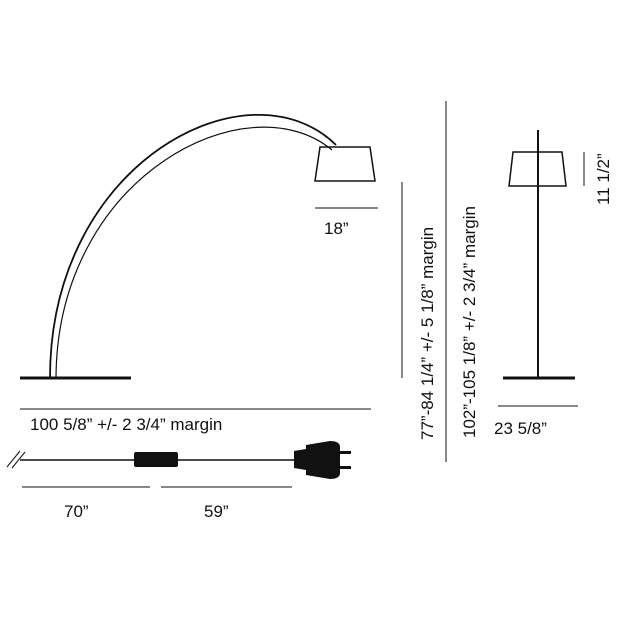 Image resolution: width=625 pixels, height=625 pixels. What do you see at coordinates (603, 179) in the screenshot?
I see `shade-height-label: 11 1/2”` at bounding box center [603, 179].